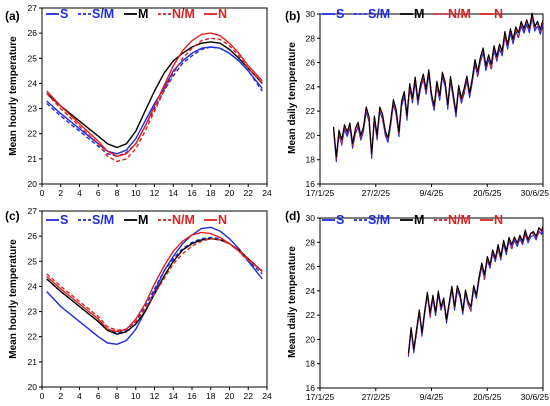 The height and width of the screenshot is (406, 550). What do you see at coordinates (412, 220) in the screenshot?
I see `panel-d-legend: S S/M M N/M N` at bounding box center [412, 220].